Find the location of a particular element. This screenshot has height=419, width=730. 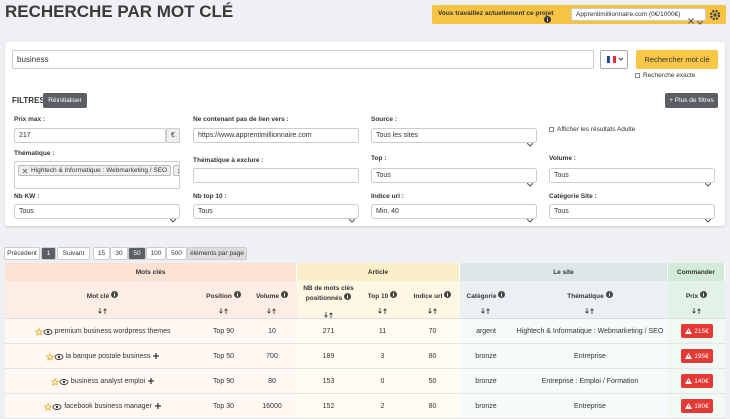

column-header-text: Thématique is located at coordinates (585, 296).